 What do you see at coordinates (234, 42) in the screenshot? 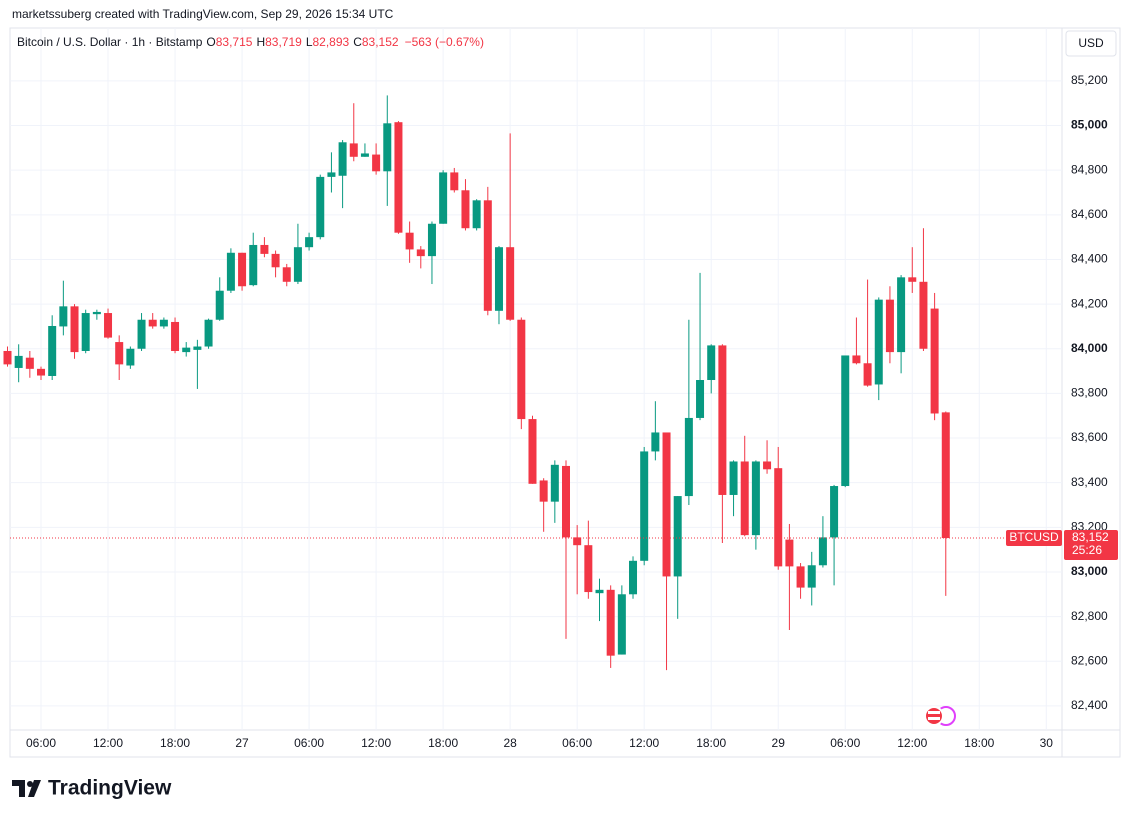
I see `legend-open: 83,715` at bounding box center [234, 42].